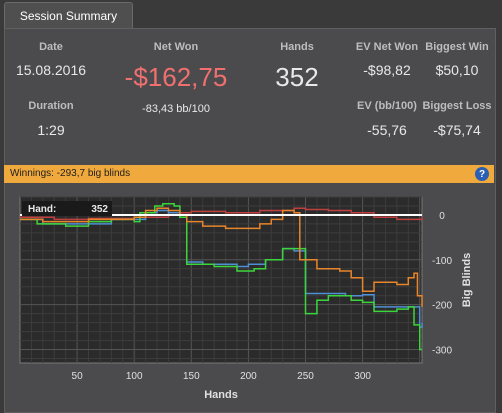  What do you see at coordinates (457, 47) in the screenshot?
I see `biggest-win-label: Biggest Win` at bounding box center [457, 47].